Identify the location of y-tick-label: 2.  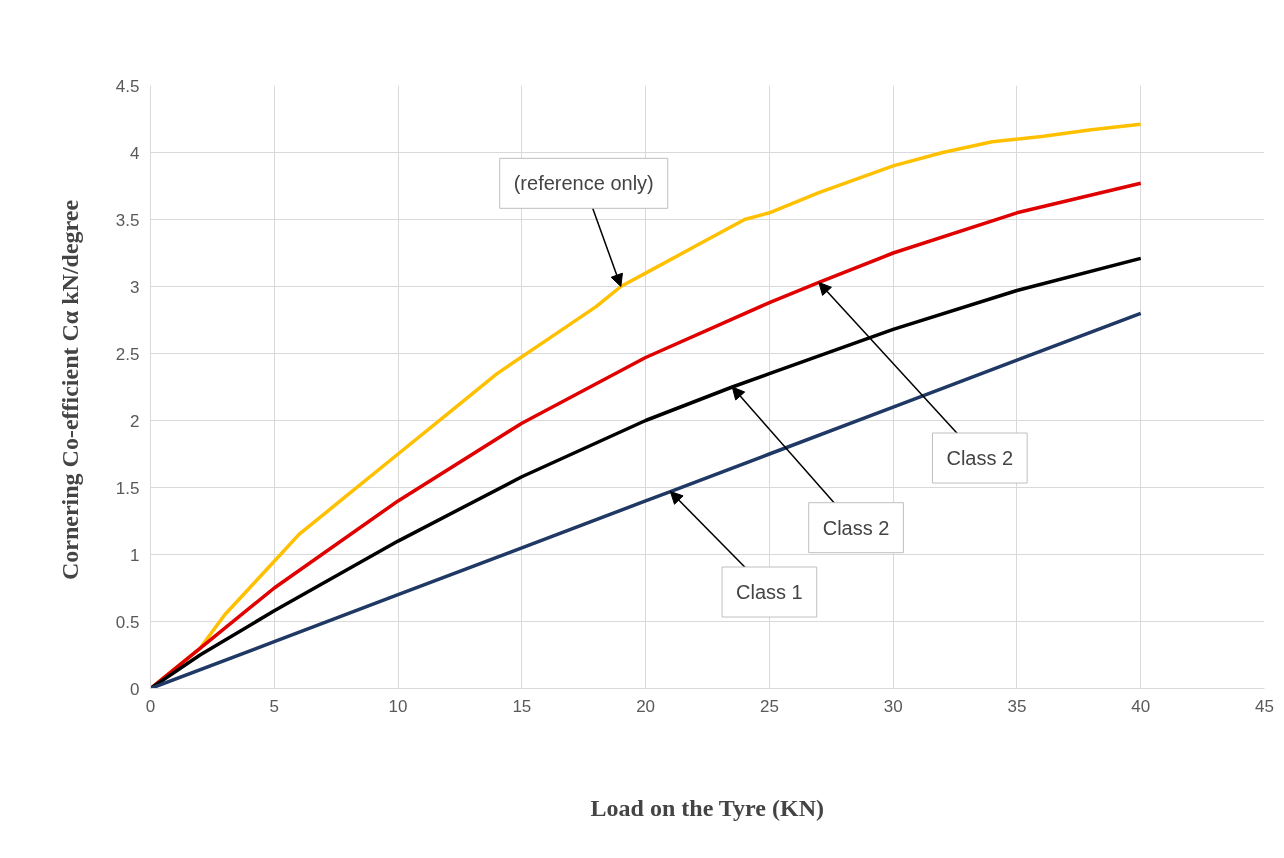
(135, 421).